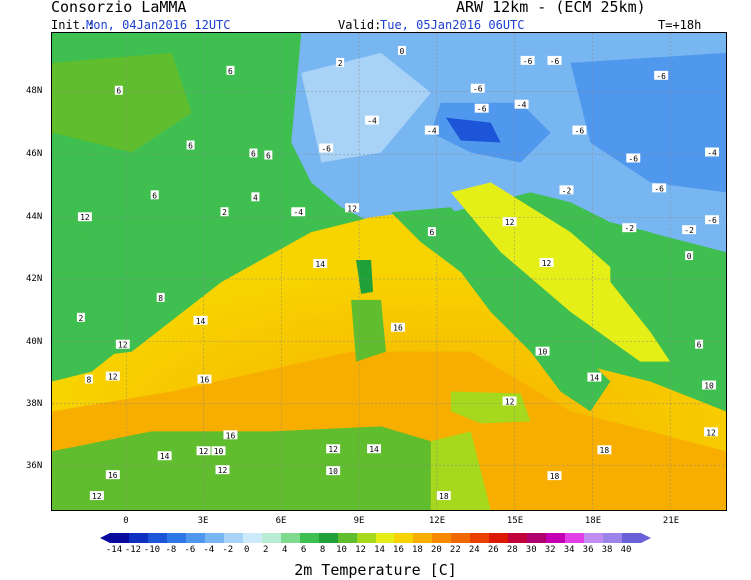  I want to click on colorbar-tick-label: 20, so click(436, 550).